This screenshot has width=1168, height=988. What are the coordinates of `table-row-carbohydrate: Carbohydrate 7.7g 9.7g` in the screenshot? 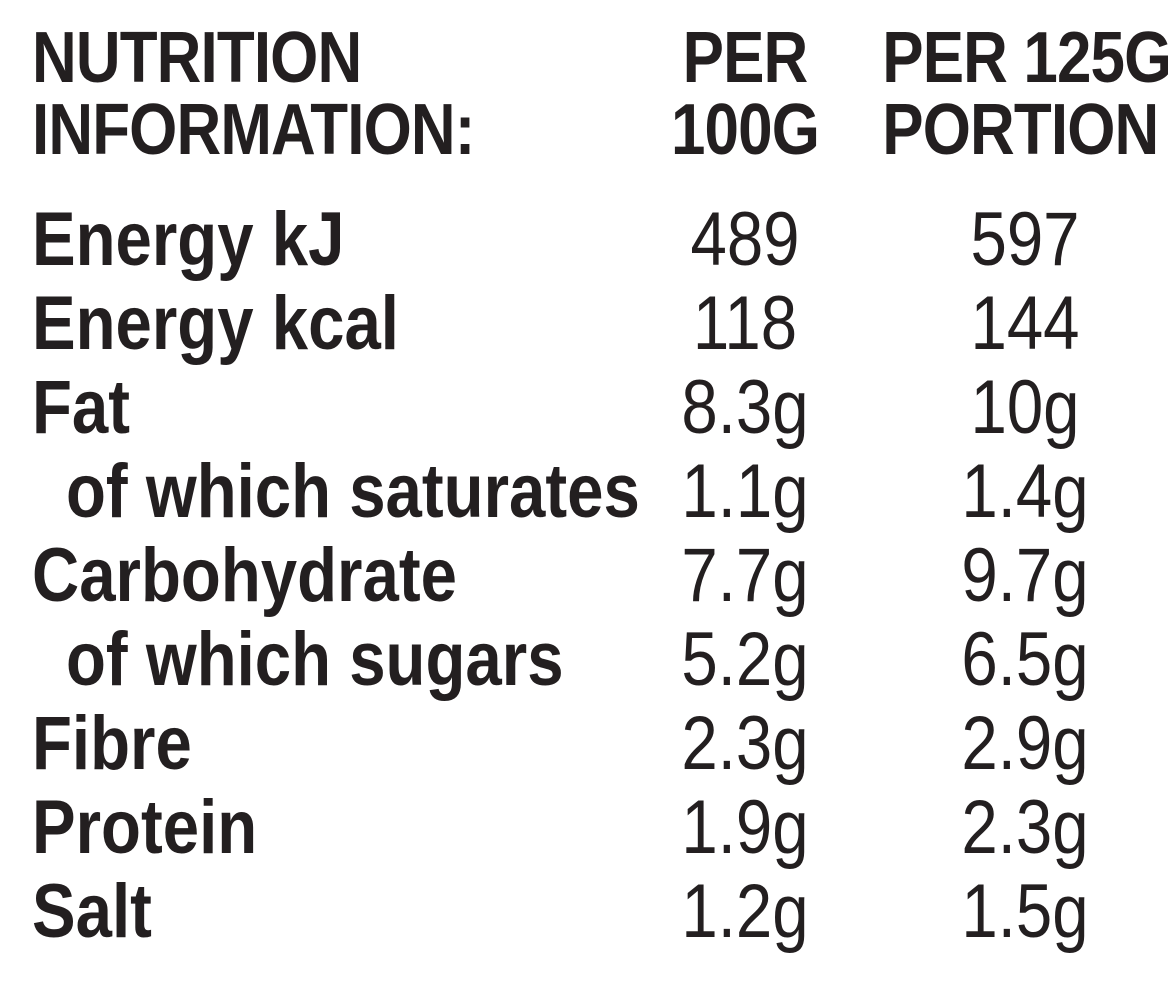 It's located at (584, 576).